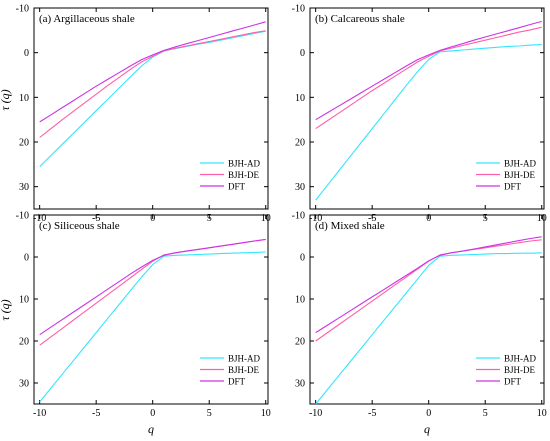 The width and height of the screenshot is (550, 441). What do you see at coordinates (350, 226) in the screenshot?
I see `panel-title: (d) Mixed shale` at bounding box center [350, 226].